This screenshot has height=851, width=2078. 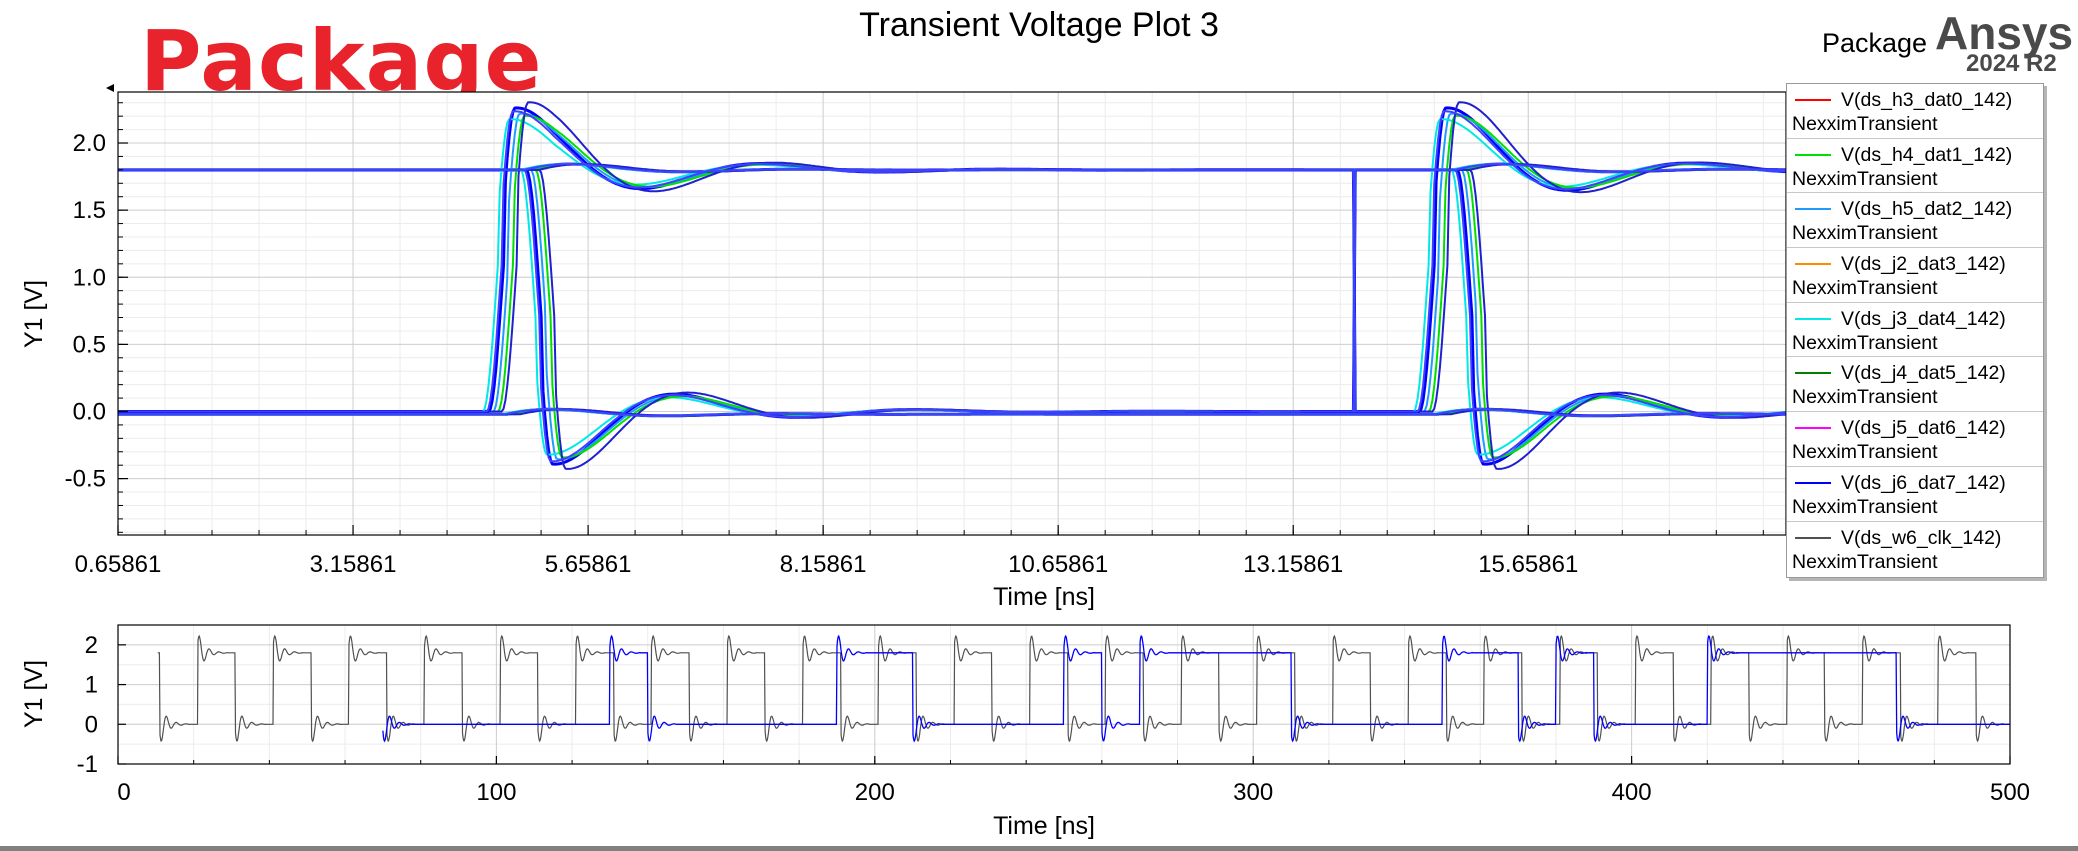 I want to click on legend-series-name: V(ds_h3_dat0_142), so click(x=1927, y=100).